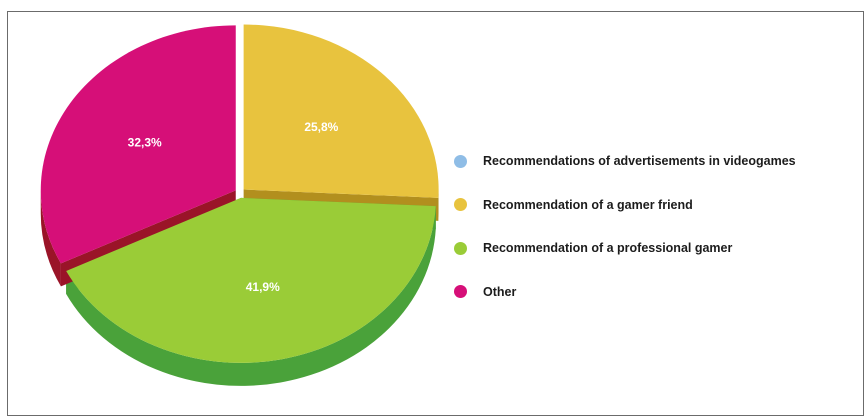 This screenshot has width=867, height=417. What do you see at coordinates (608, 248) in the screenshot?
I see `legend-label: Recommendation of a professional gamer` at bounding box center [608, 248].